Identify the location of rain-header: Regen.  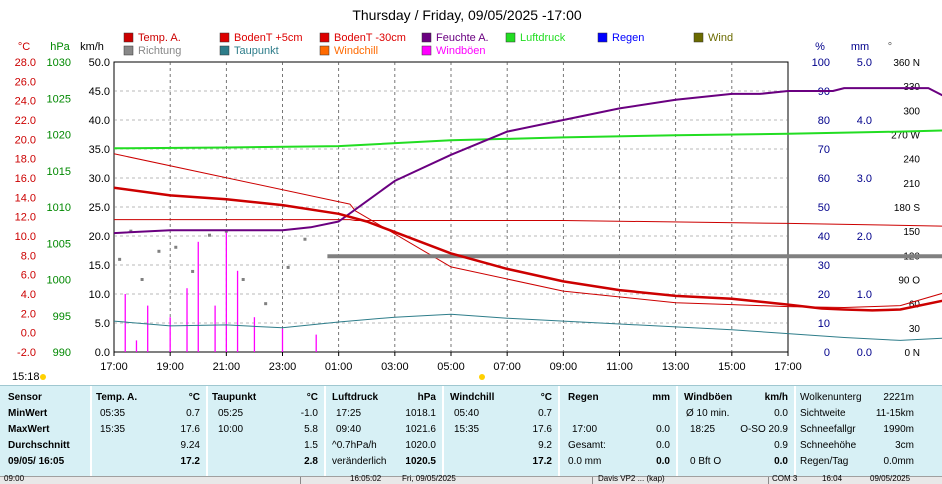
(583, 397).